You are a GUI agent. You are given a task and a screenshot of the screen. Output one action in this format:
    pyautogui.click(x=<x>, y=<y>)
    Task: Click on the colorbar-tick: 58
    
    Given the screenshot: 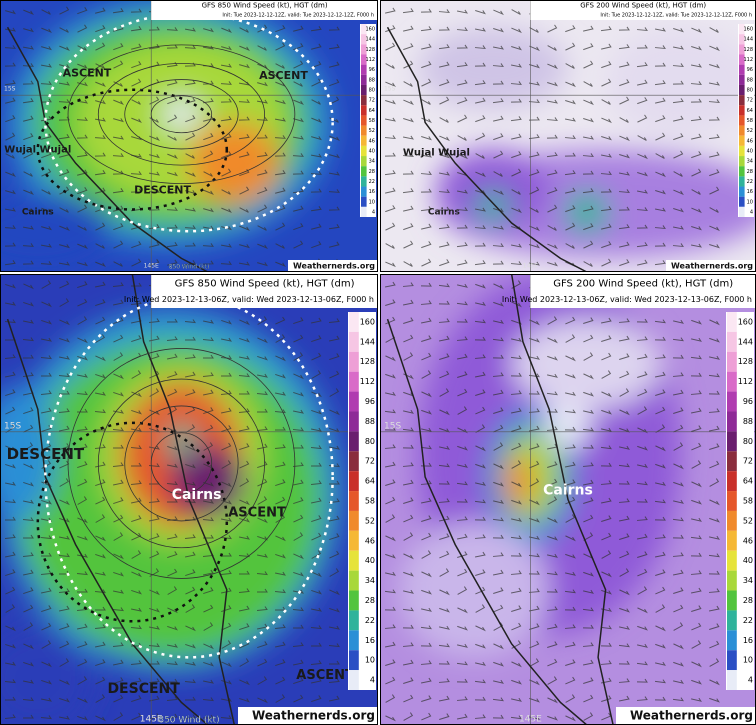 What is the action you would take?
    pyautogui.click(x=748, y=501)
    